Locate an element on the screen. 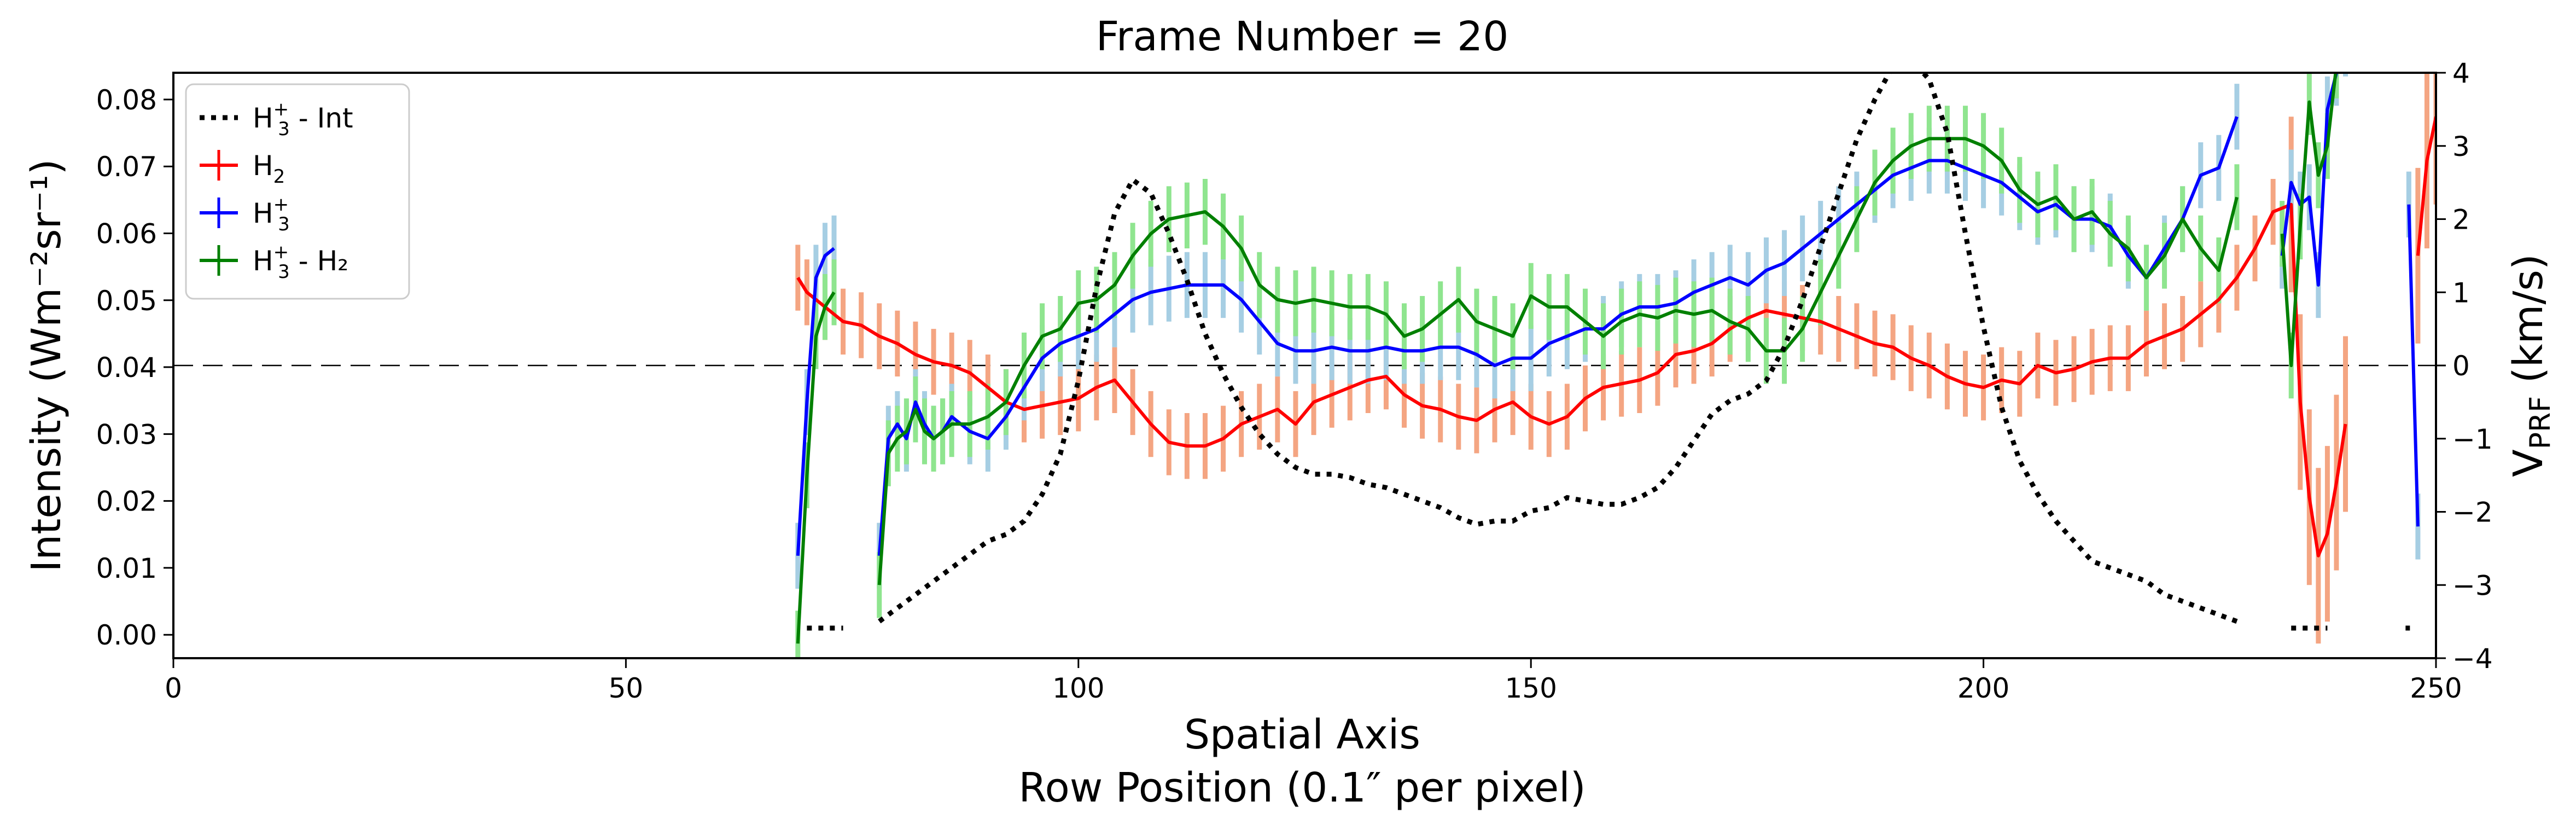 Image resolution: width=2576 pixels, height=836 pixels. legend-box is located at coordinates (297, 191).